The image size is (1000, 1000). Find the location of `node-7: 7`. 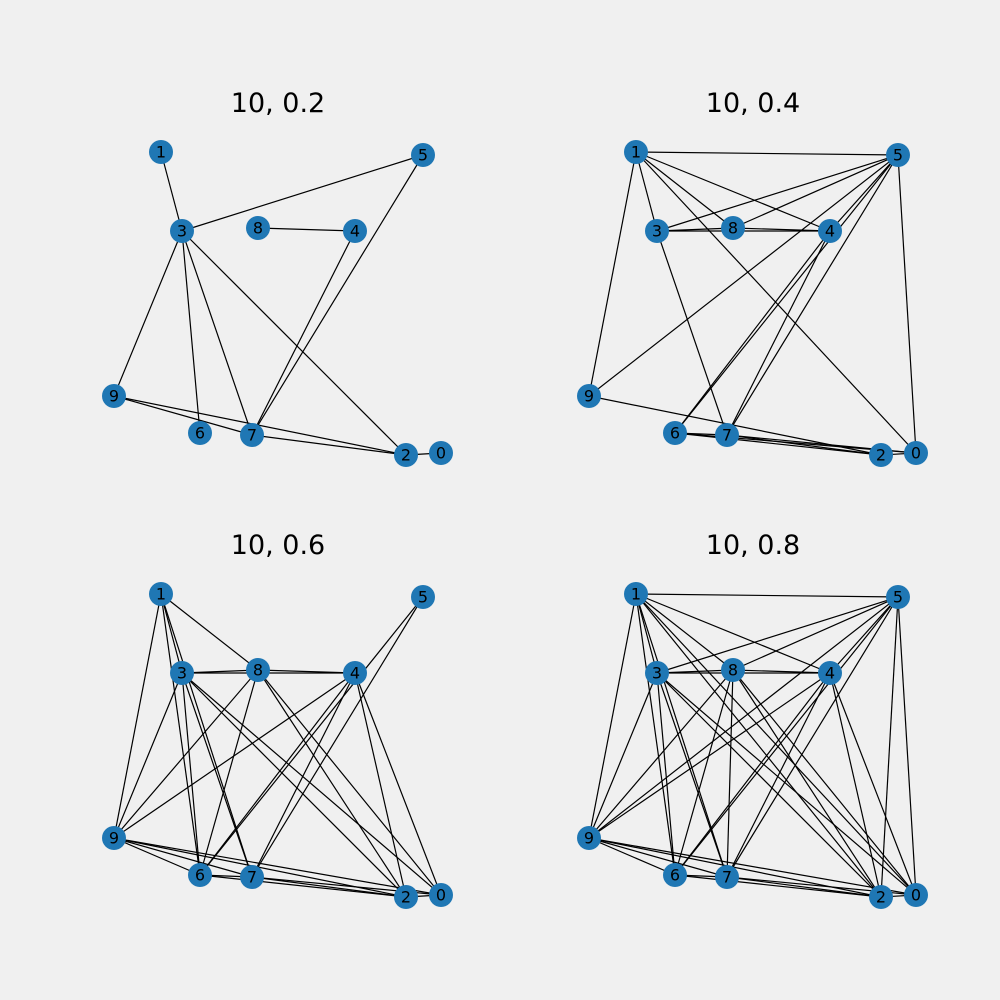

node-7: 7 is located at coordinates (252, 877).